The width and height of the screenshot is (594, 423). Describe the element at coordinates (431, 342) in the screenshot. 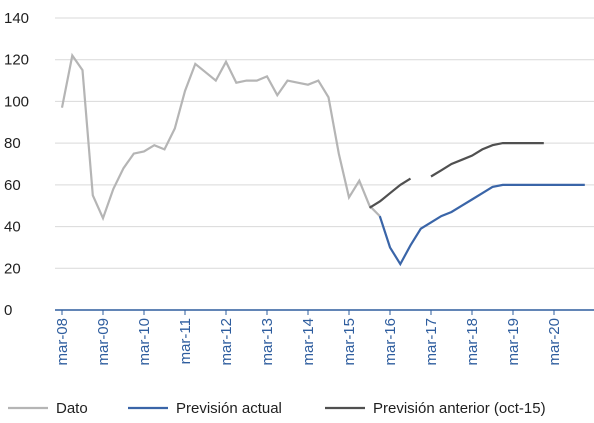

I see `x-tick-label: mar-17` at that location.